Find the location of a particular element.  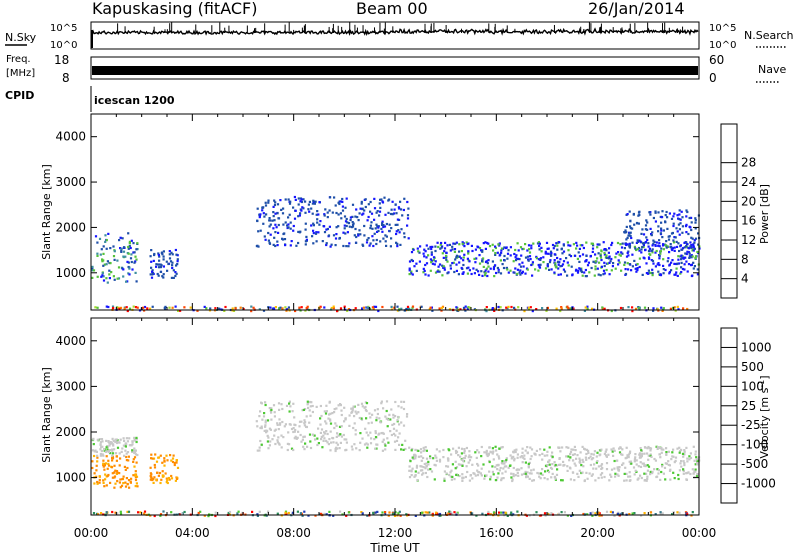

colorbar-tick-label: 4 is located at coordinates (745, 279).